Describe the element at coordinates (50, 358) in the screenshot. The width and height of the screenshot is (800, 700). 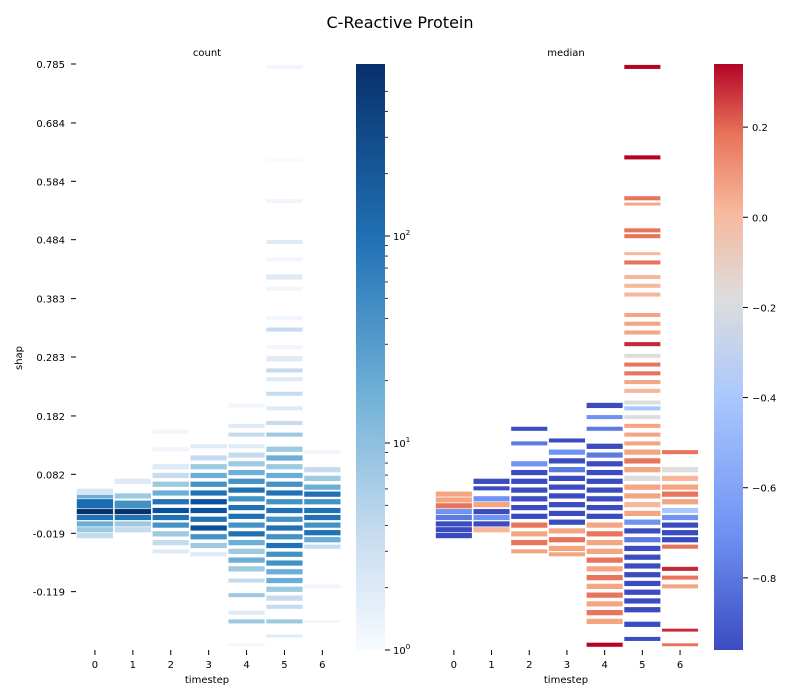
I see `y-tick-label: 0.283` at that location.